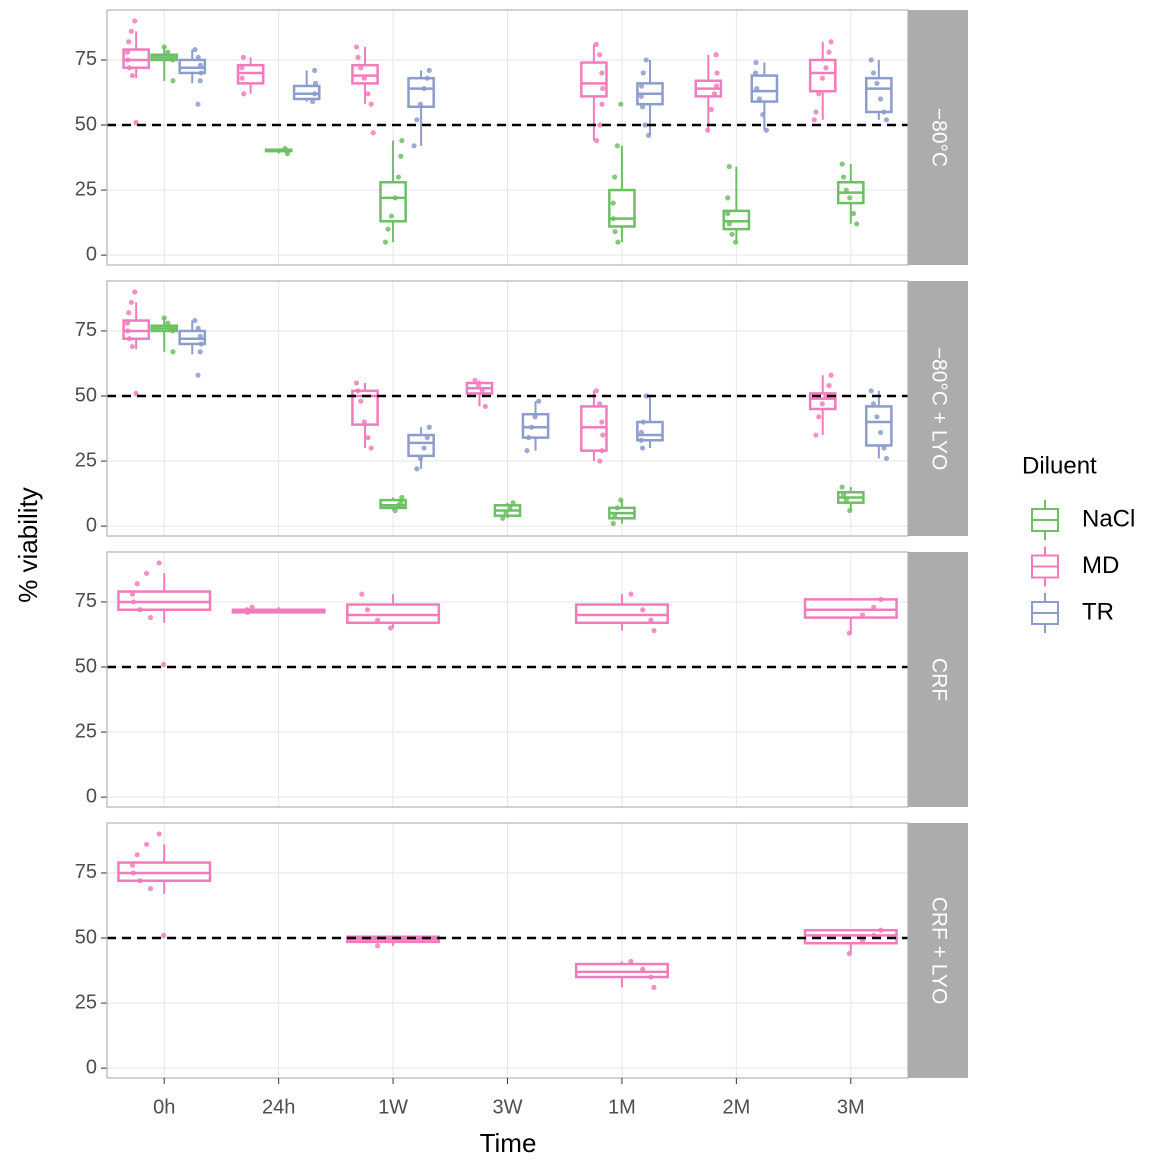  I want to click on x-tick-label: 2M, so click(736, 1107).